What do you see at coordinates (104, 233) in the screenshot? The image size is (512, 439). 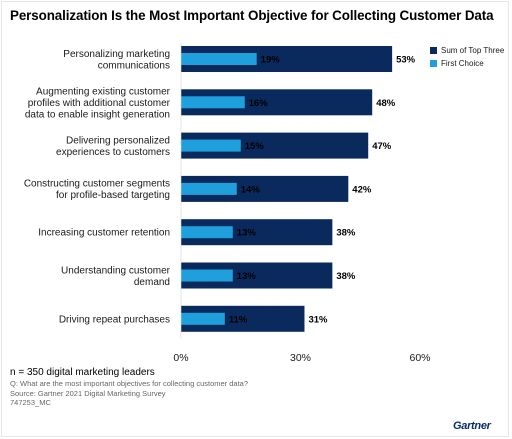 I see `category-label-4-line-0: Increasing customer retention` at bounding box center [104, 233].